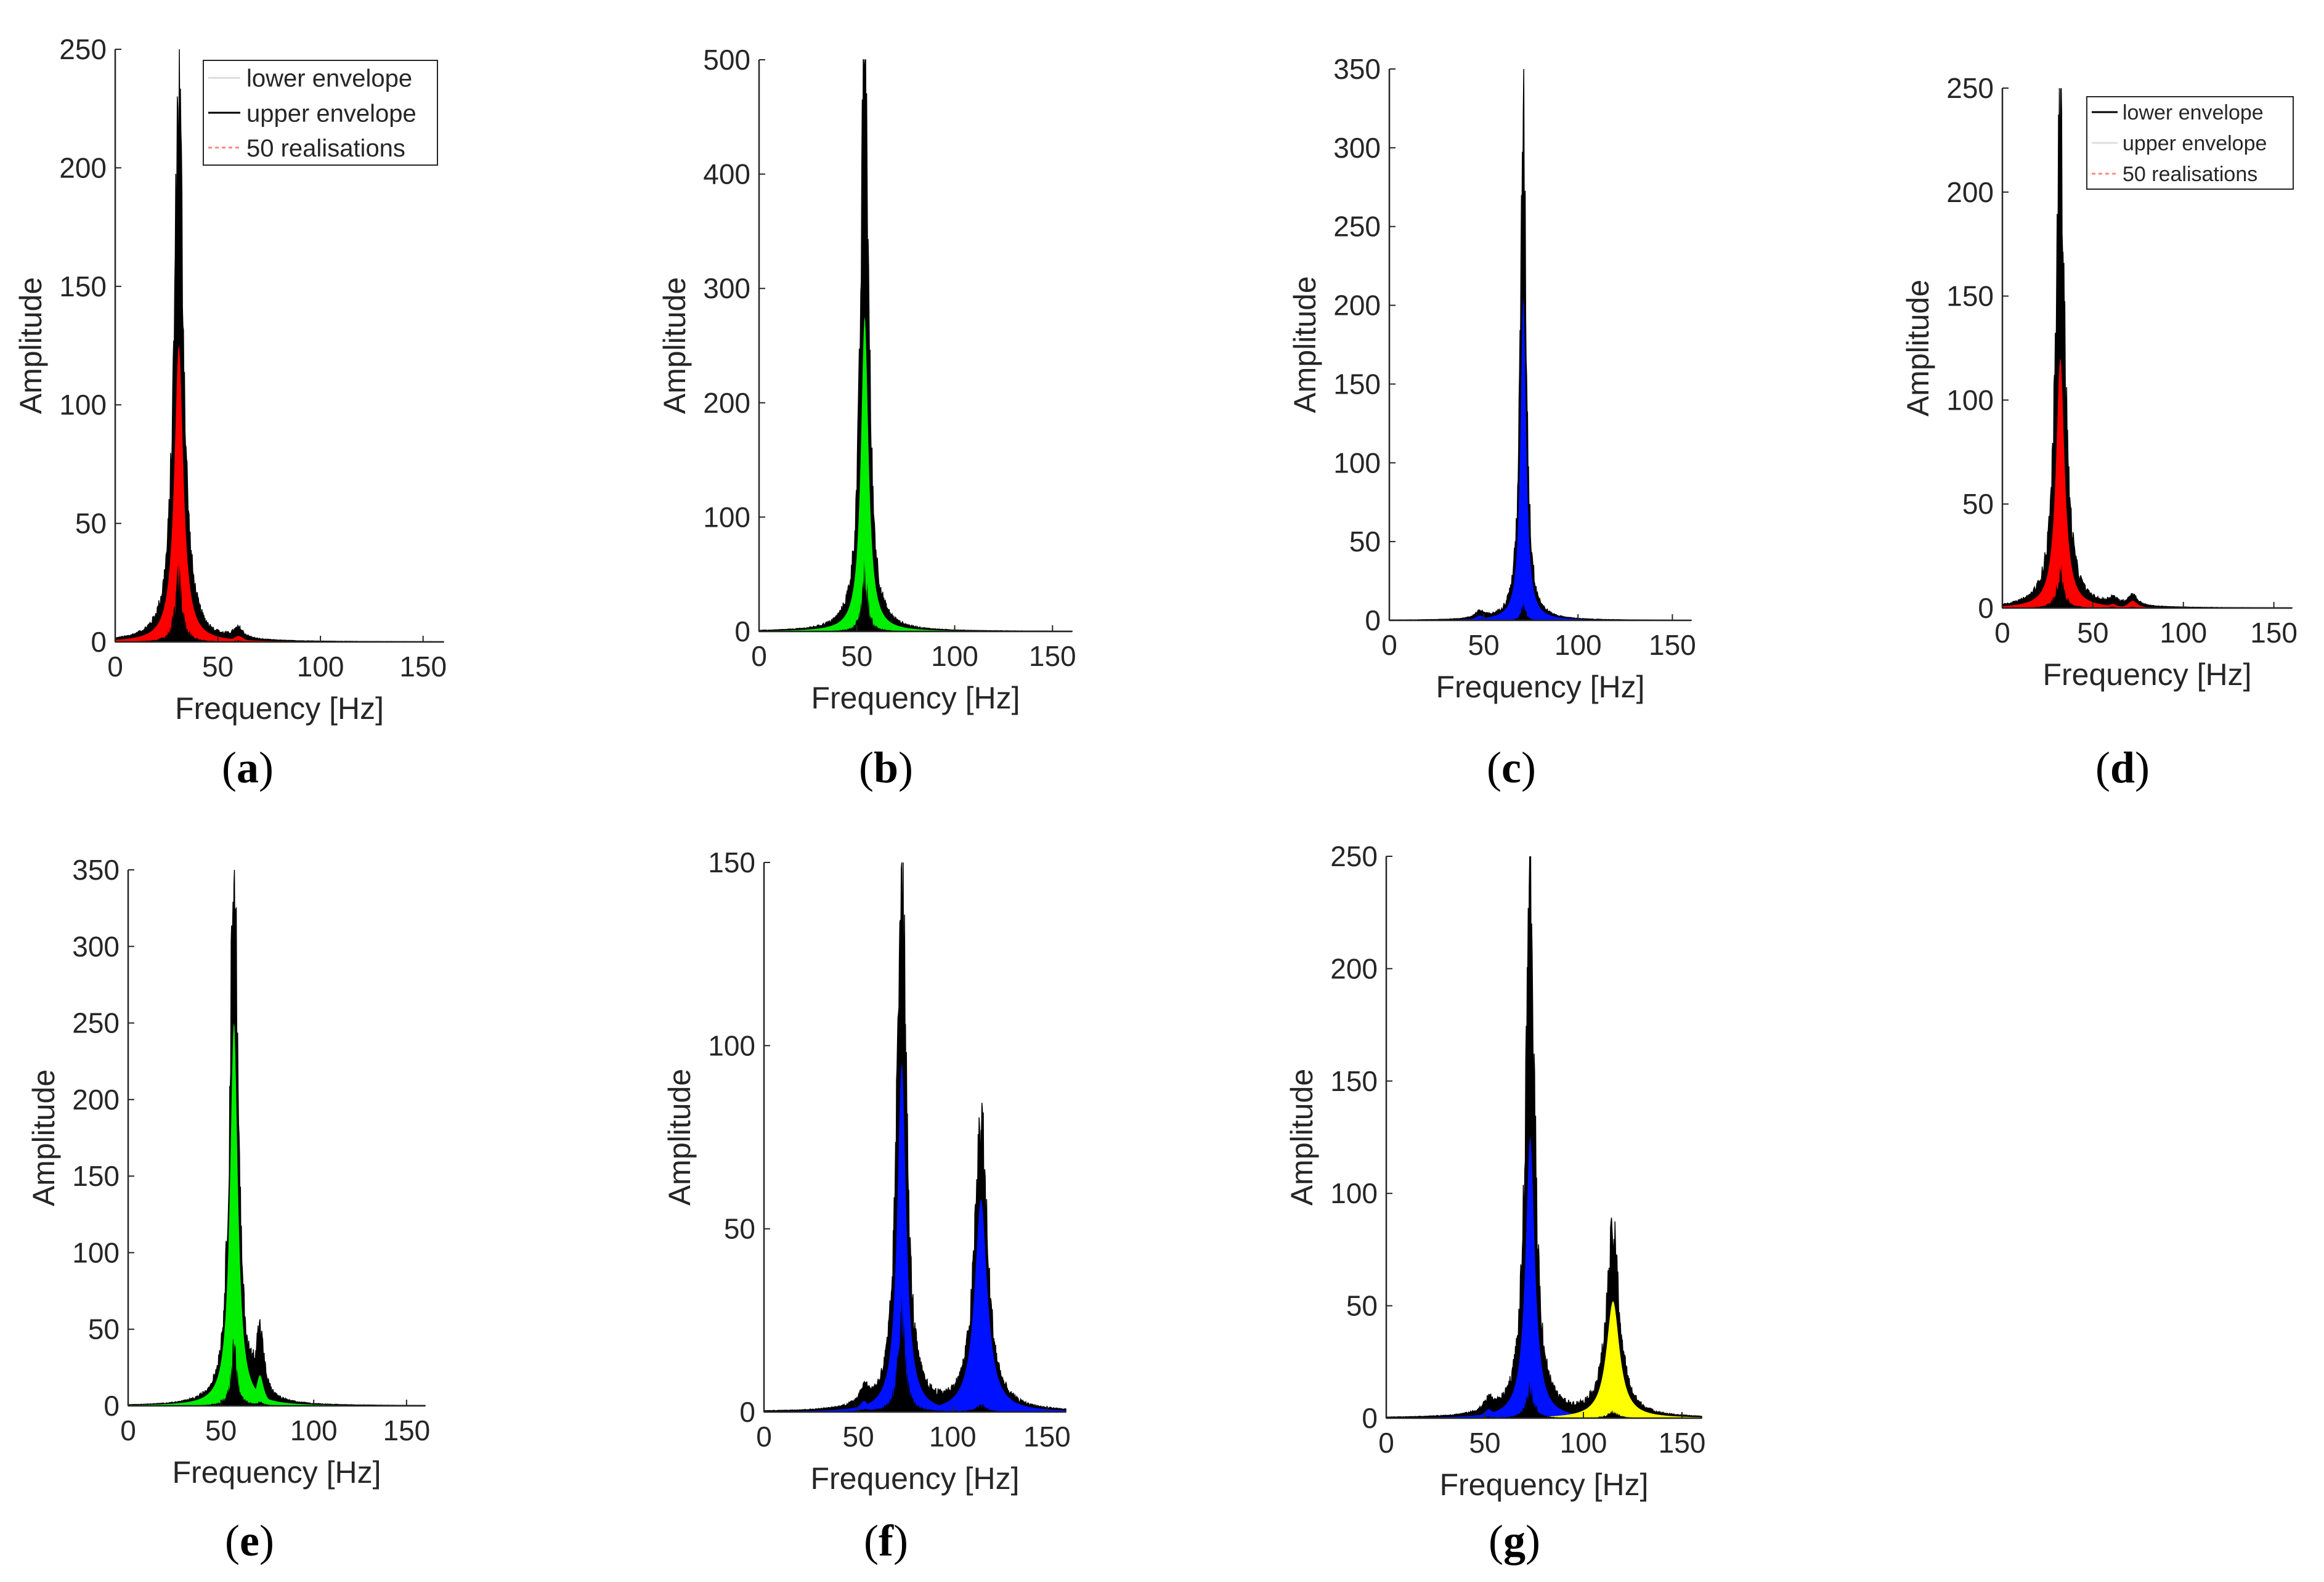 This screenshot has height=1582, width=2324. I want to click on legend-entry-a-0: lower envelope, so click(329, 78).